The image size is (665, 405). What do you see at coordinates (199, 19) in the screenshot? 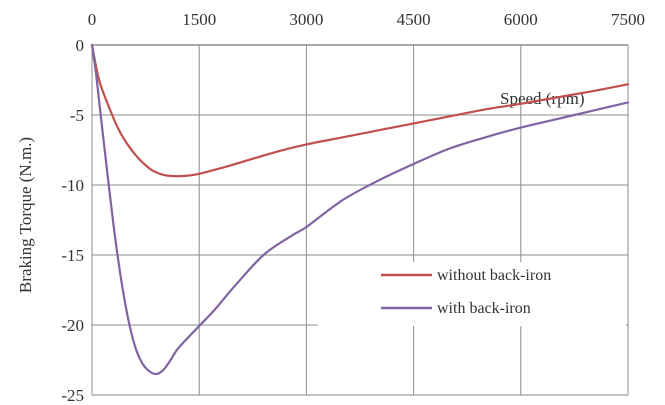
I see `x-tick-label-1: 1500` at bounding box center [199, 19].